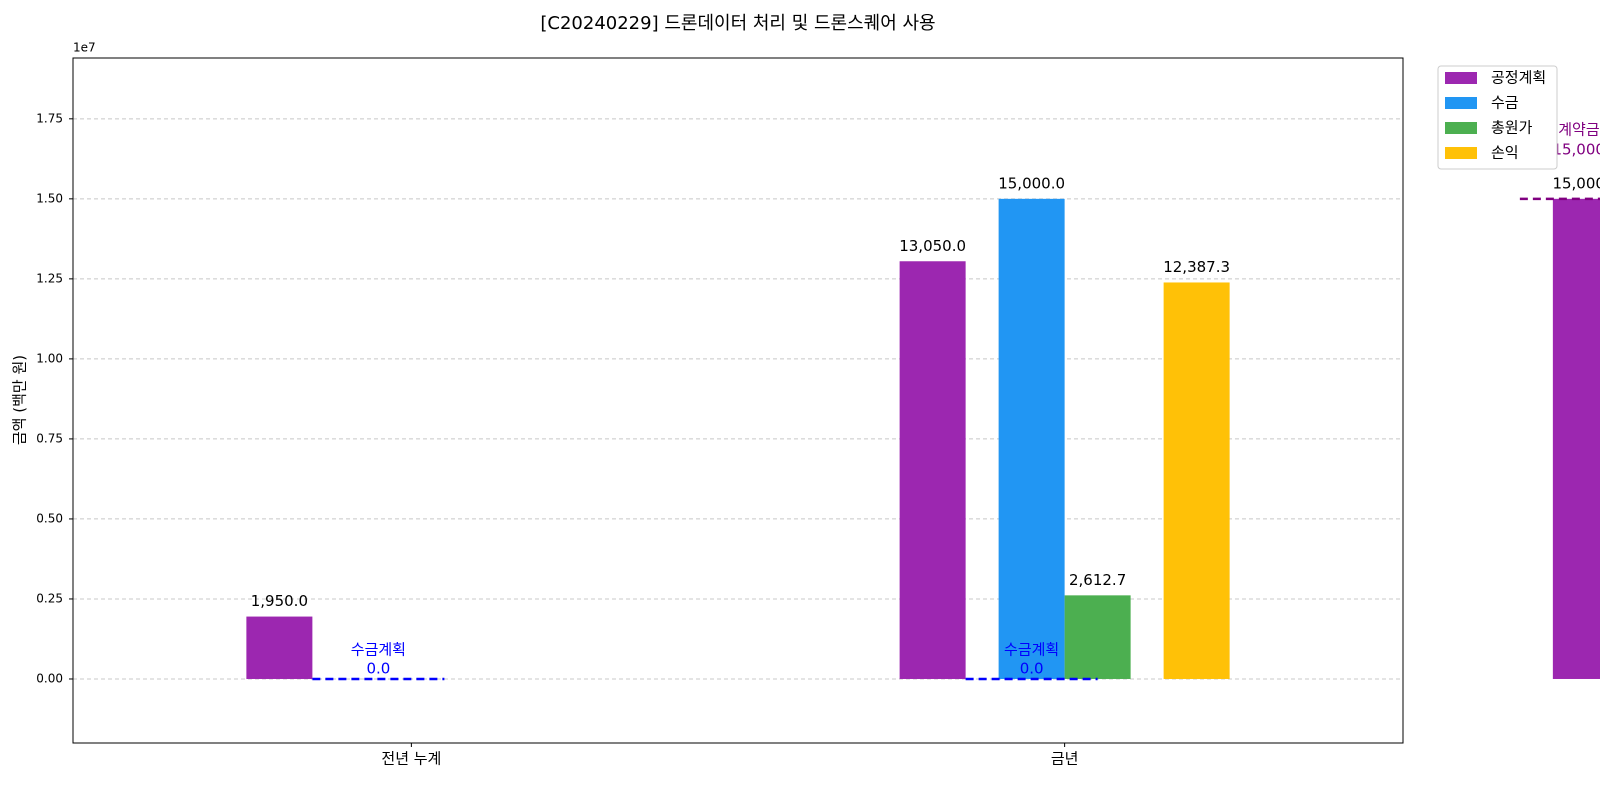  What do you see at coordinates (1512, 128) in the screenshot?
I see `legend-label: 총원가` at bounding box center [1512, 128].